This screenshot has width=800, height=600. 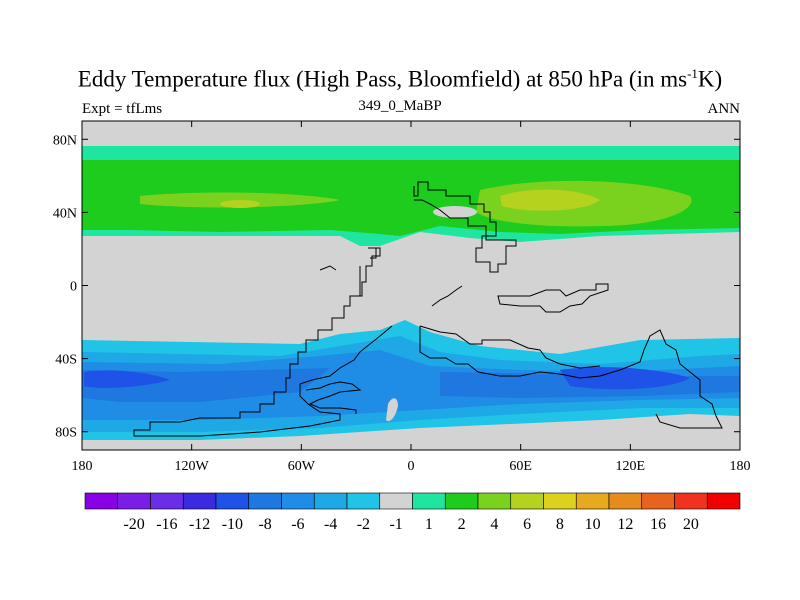 What do you see at coordinates (447, 296) in the screenshot?
I see `coastline-atlantic-east` at bounding box center [447, 296].